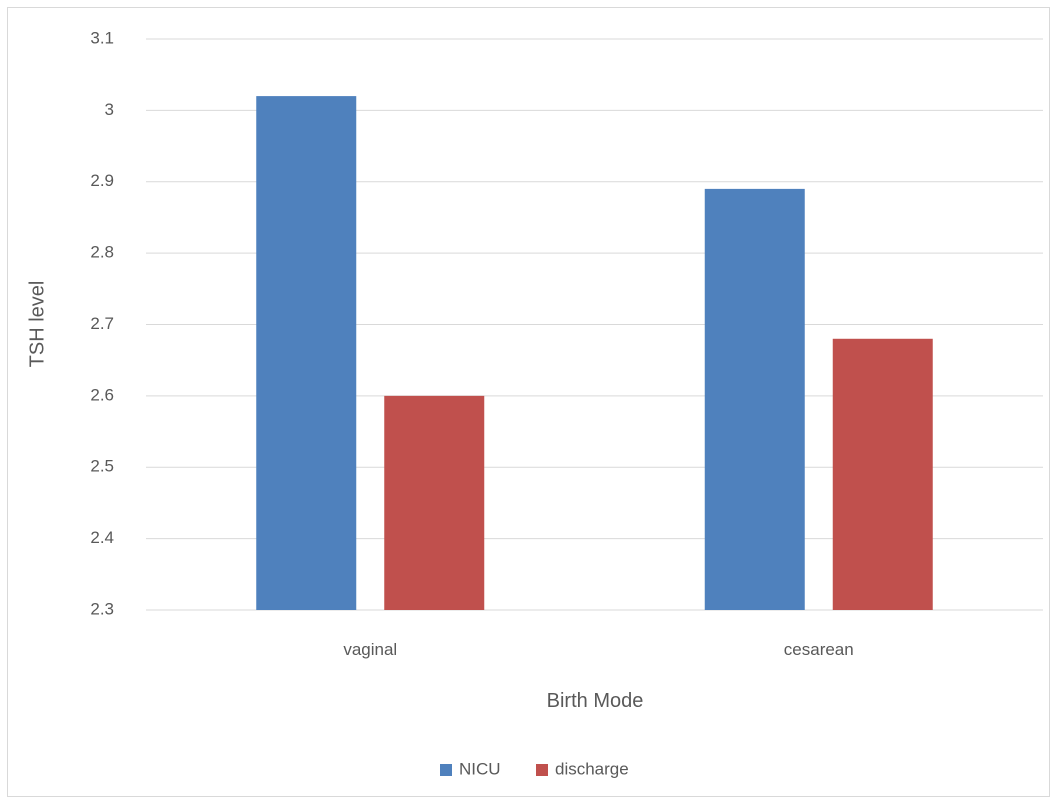  Describe the element at coordinates (102, 537) in the screenshot. I see `y-tick-label: 2.4` at that location.